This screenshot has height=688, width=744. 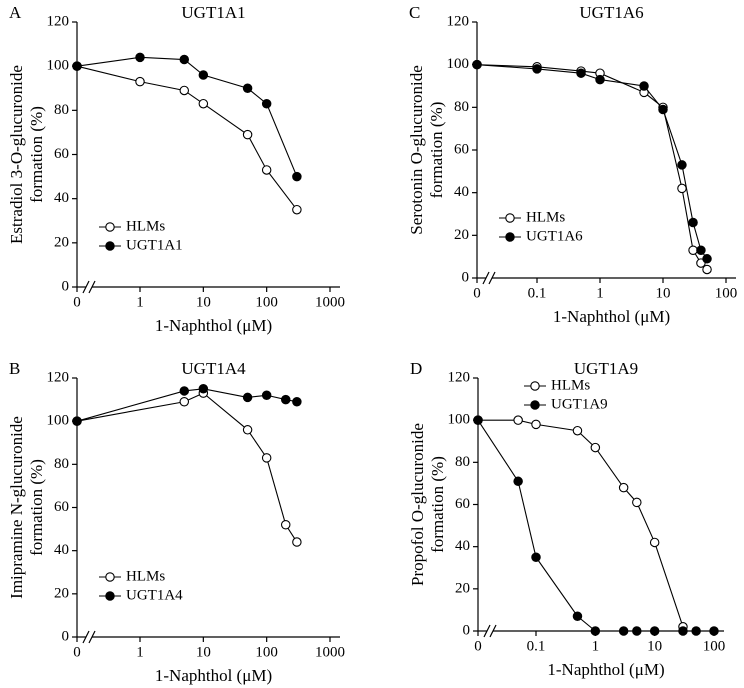 I want to click on y-axis-label: Imipramine N-glucuronide, so click(x=16, y=507).